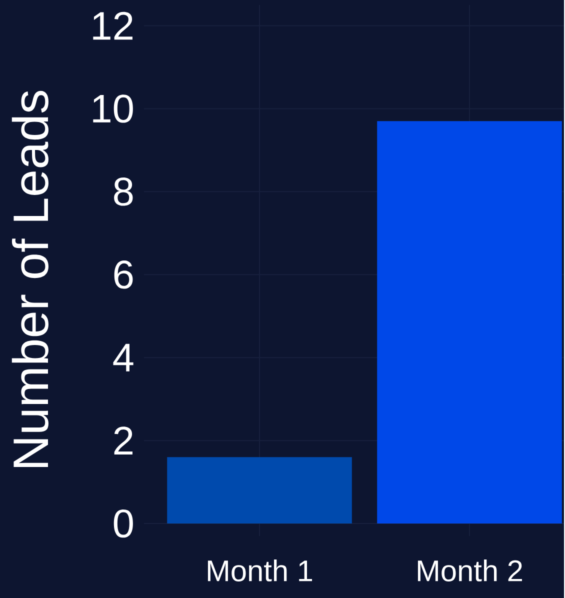  I want to click on y-tick-label: 2, so click(123, 440).